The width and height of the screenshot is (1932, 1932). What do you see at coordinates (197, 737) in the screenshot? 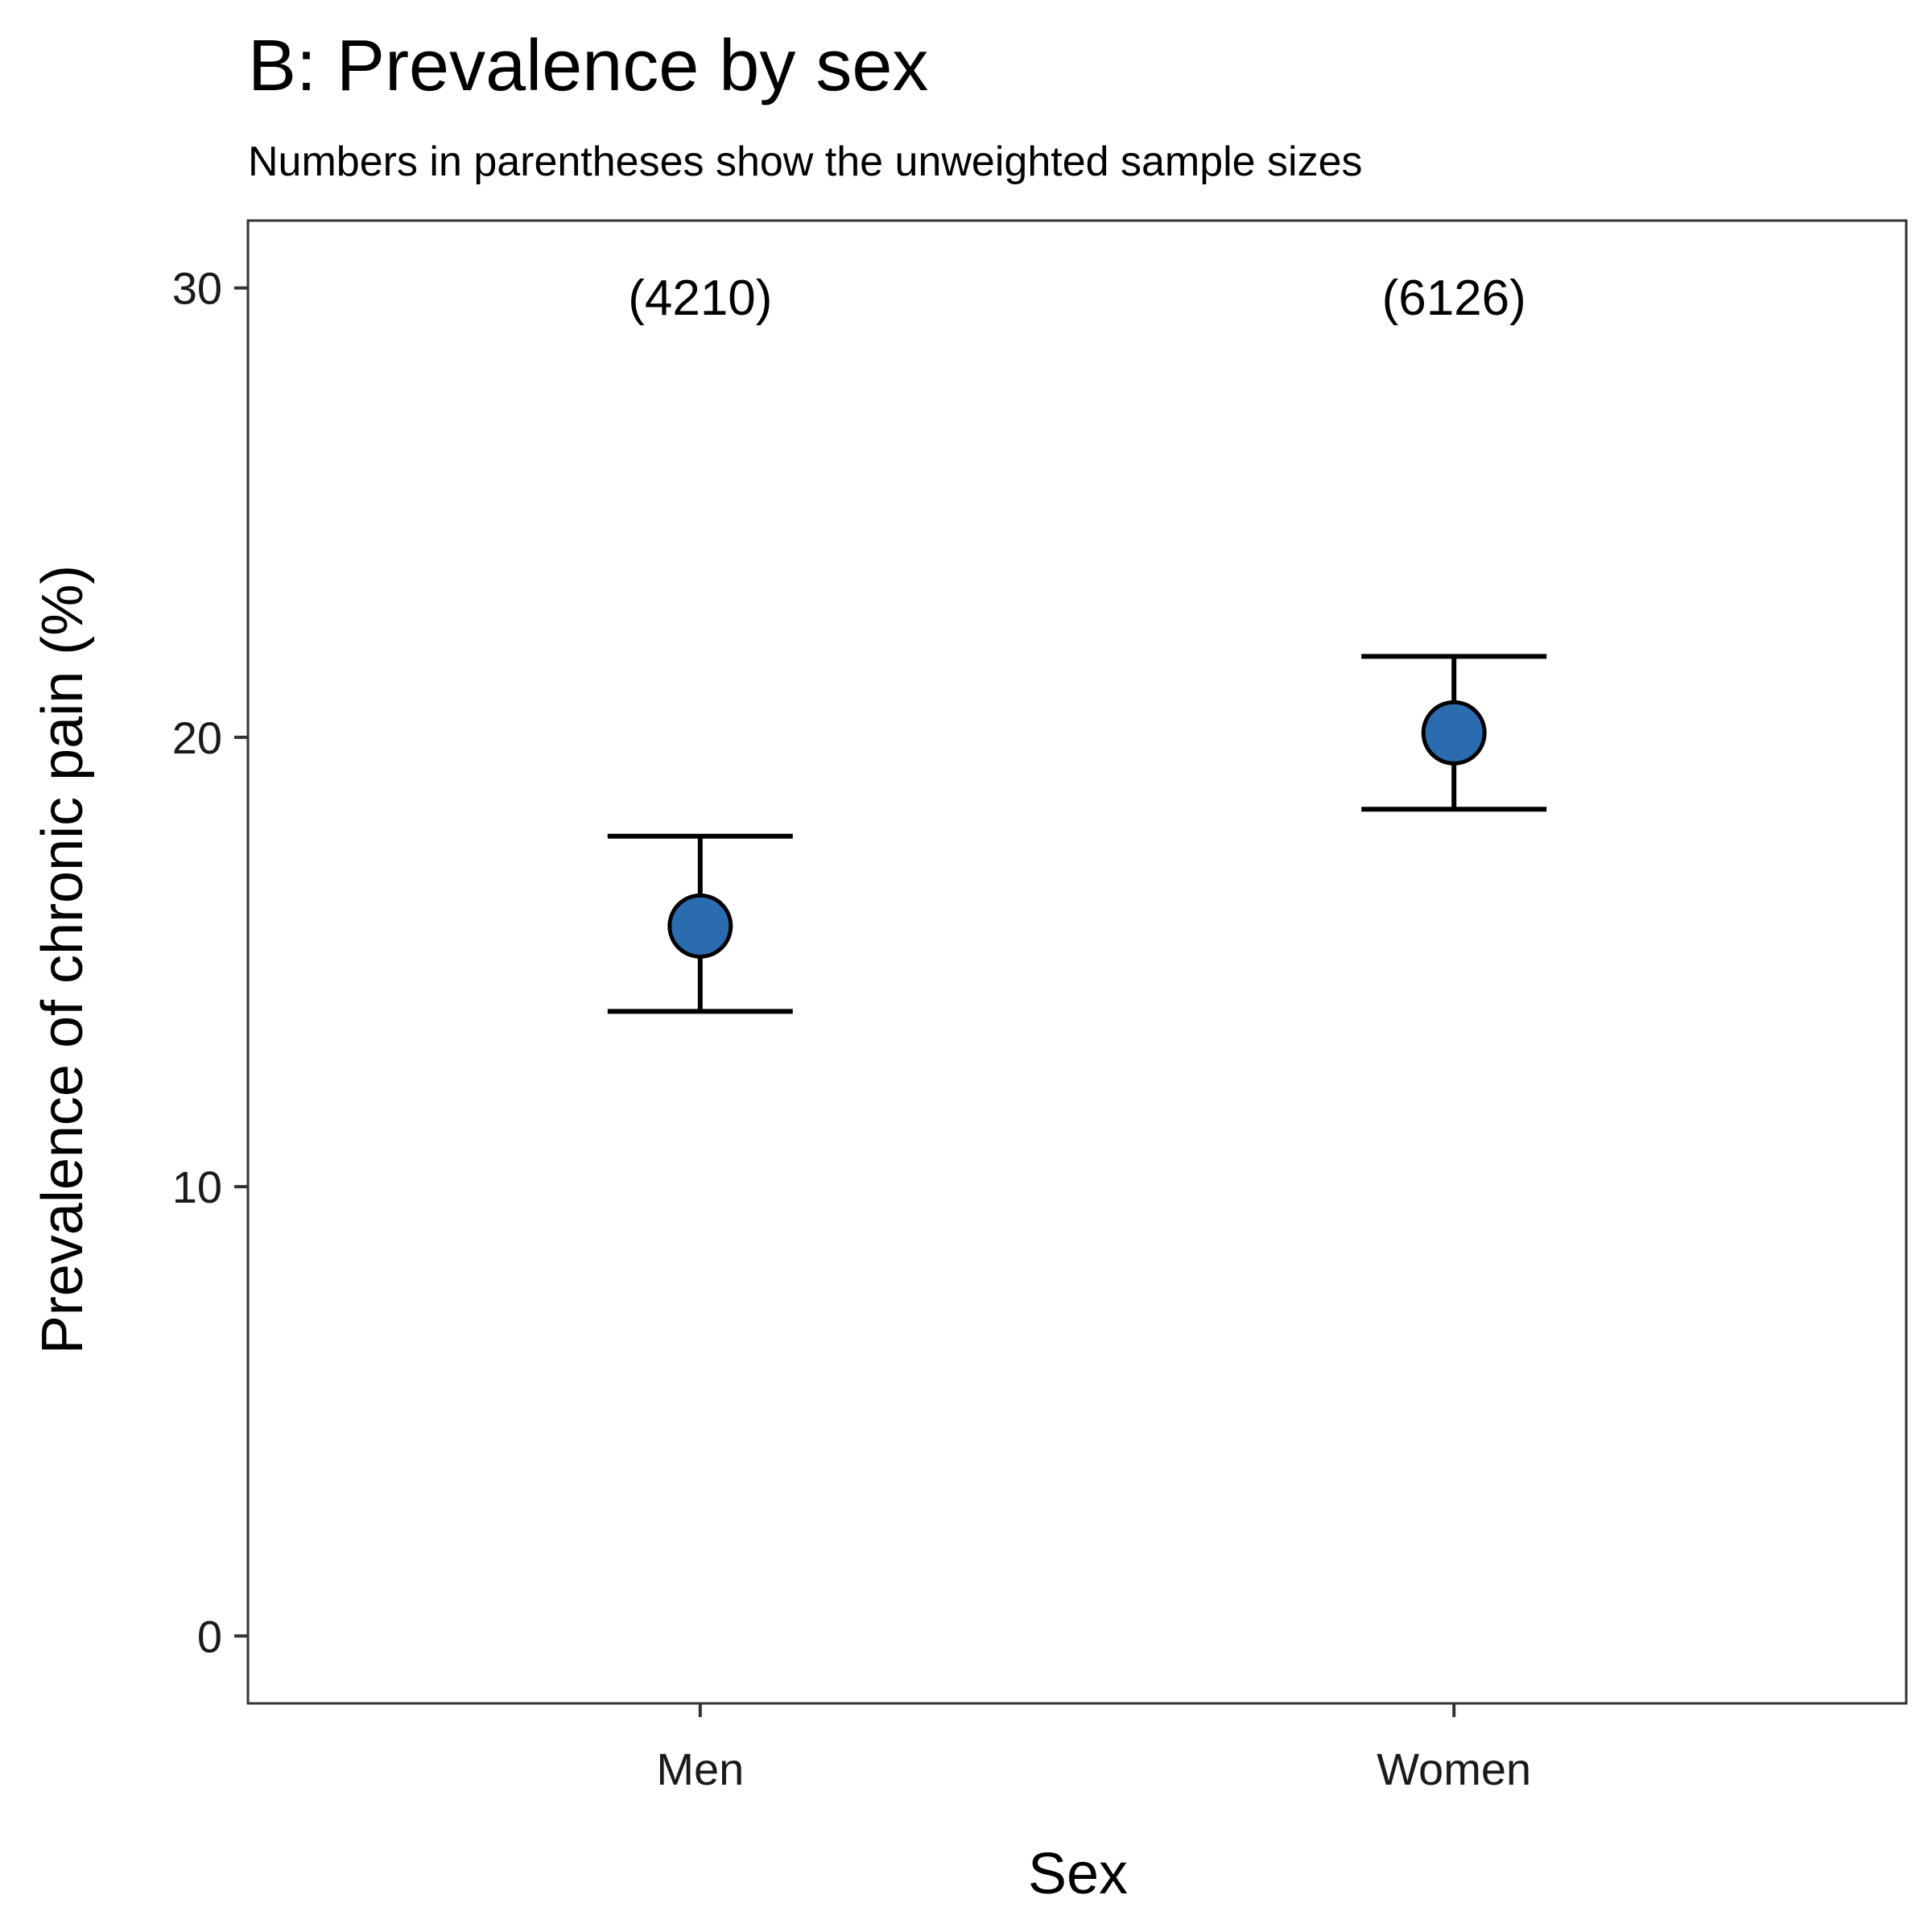
I see `y-tick-label: 20` at bounding box center [197, 737].